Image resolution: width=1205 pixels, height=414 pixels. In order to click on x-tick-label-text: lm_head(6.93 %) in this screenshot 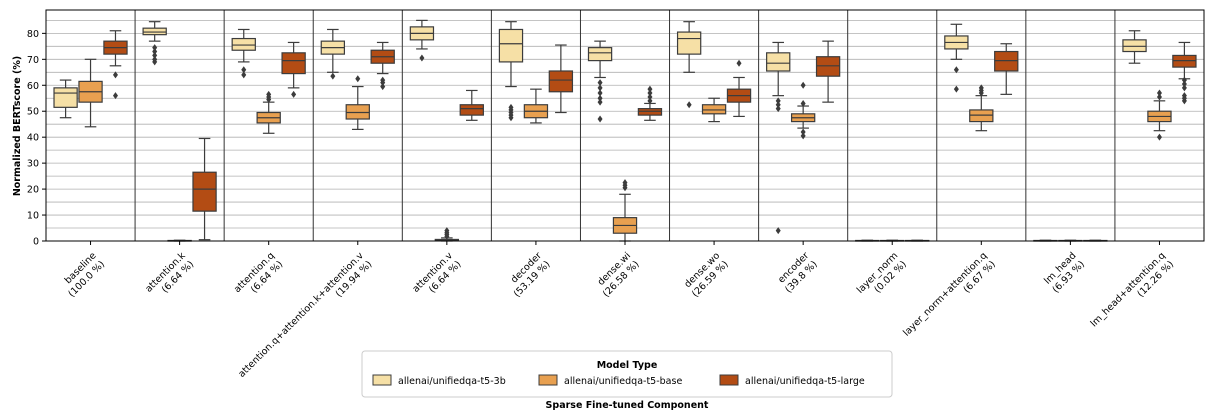, I will do `click(1064, 272)`.